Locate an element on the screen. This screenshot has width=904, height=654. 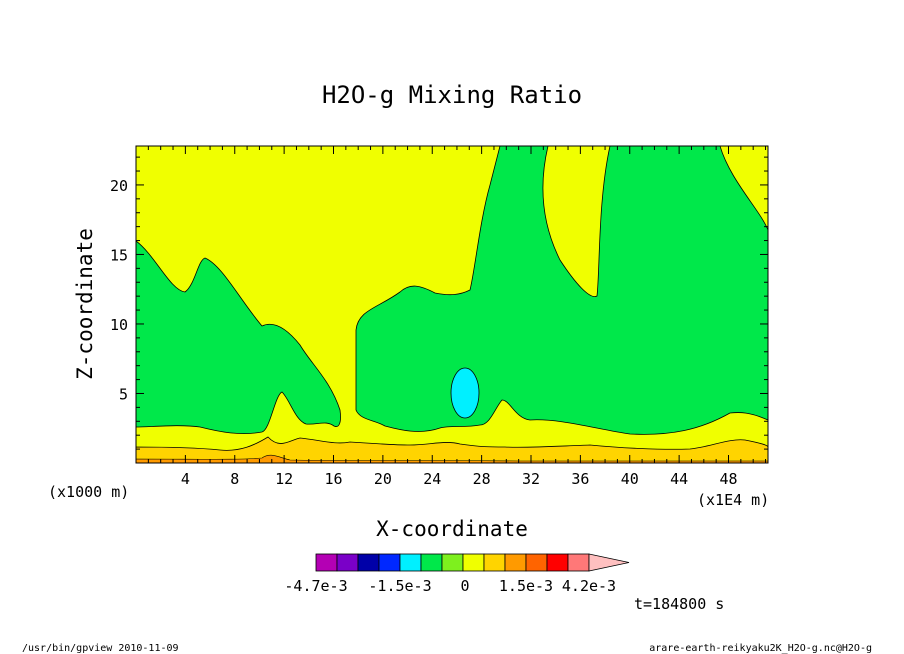
y-tick-label: 5 is located at coordinates (123, 394).